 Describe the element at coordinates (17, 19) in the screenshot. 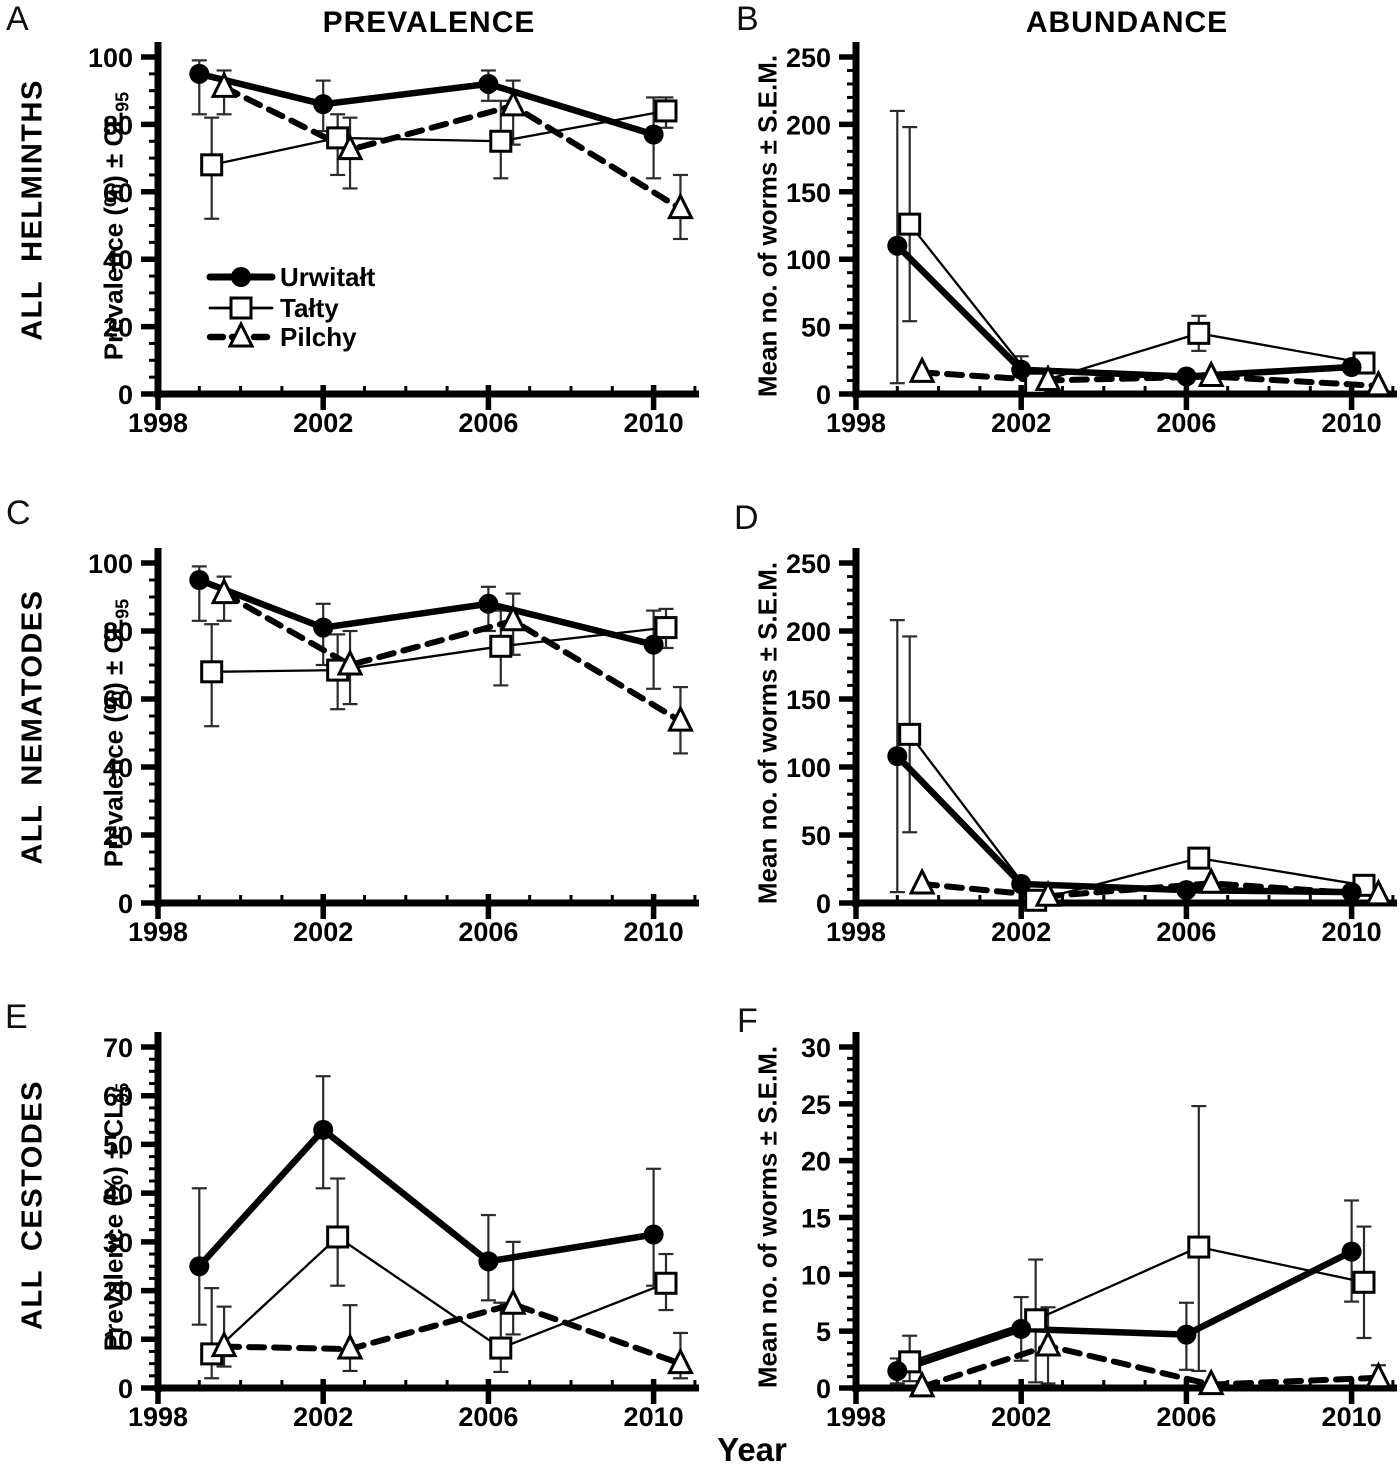

I see `panel-letter-a: A` at that location.